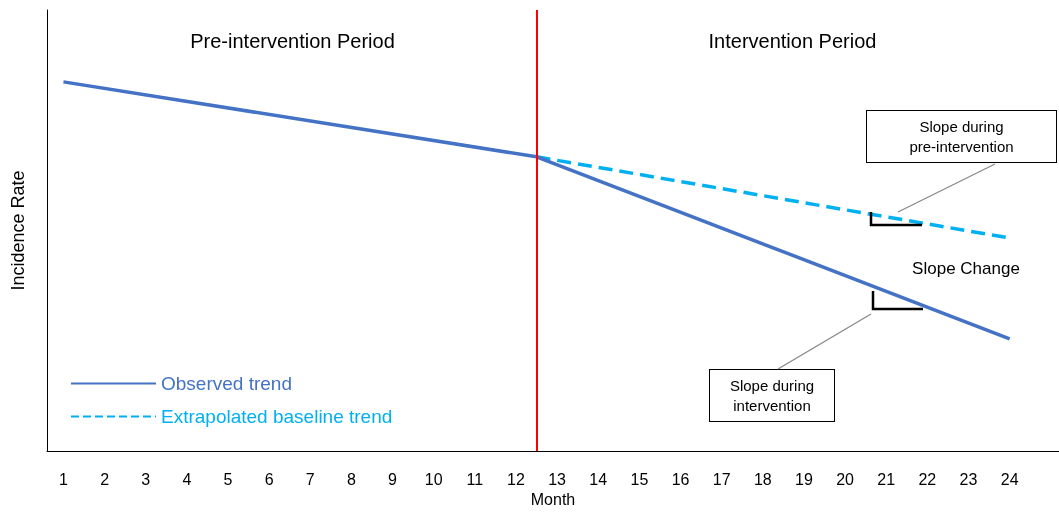 The height and width of the screenshot is (519, 1059). Describe the element at coordinates (187, 479) in the screenshot. I see `x-tick-label: 4` at that location.